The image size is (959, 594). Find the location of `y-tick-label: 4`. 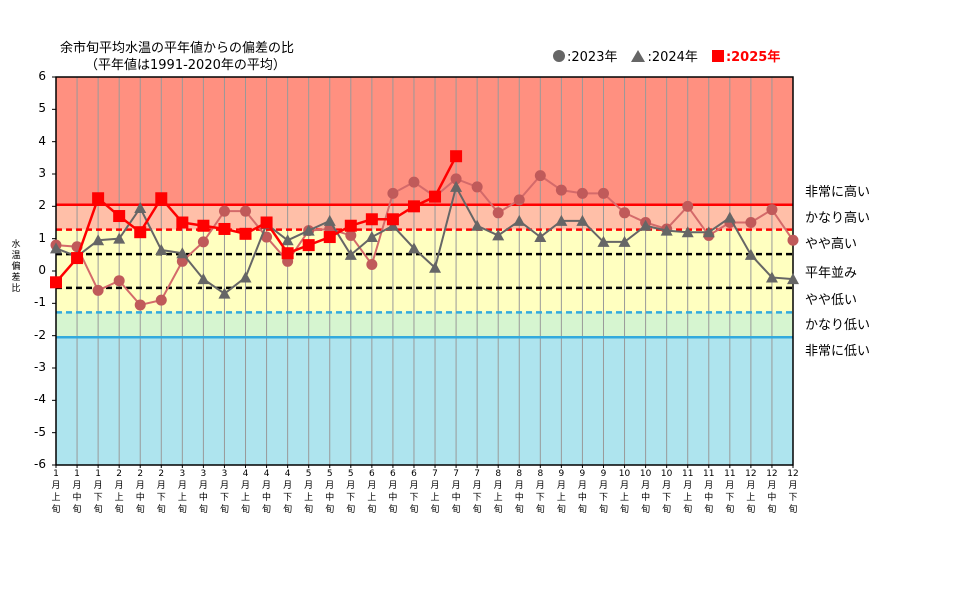

y-tick-label: 4 is located at coordinates (42, 140).